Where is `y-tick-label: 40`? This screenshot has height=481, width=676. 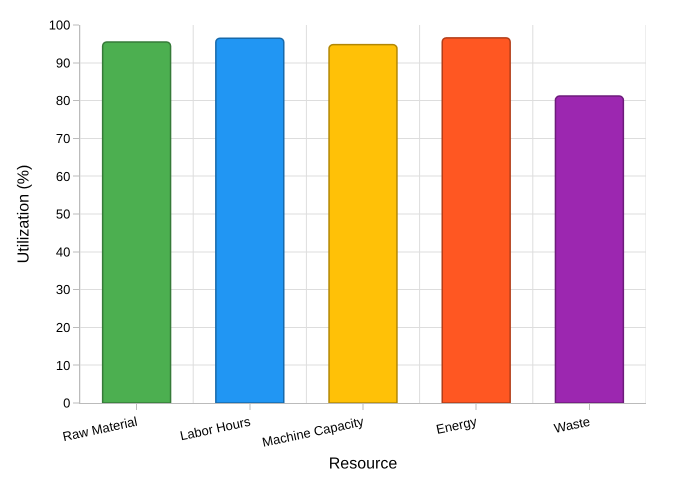 y-tick-label: 40 is located at coordinates (63, 252).